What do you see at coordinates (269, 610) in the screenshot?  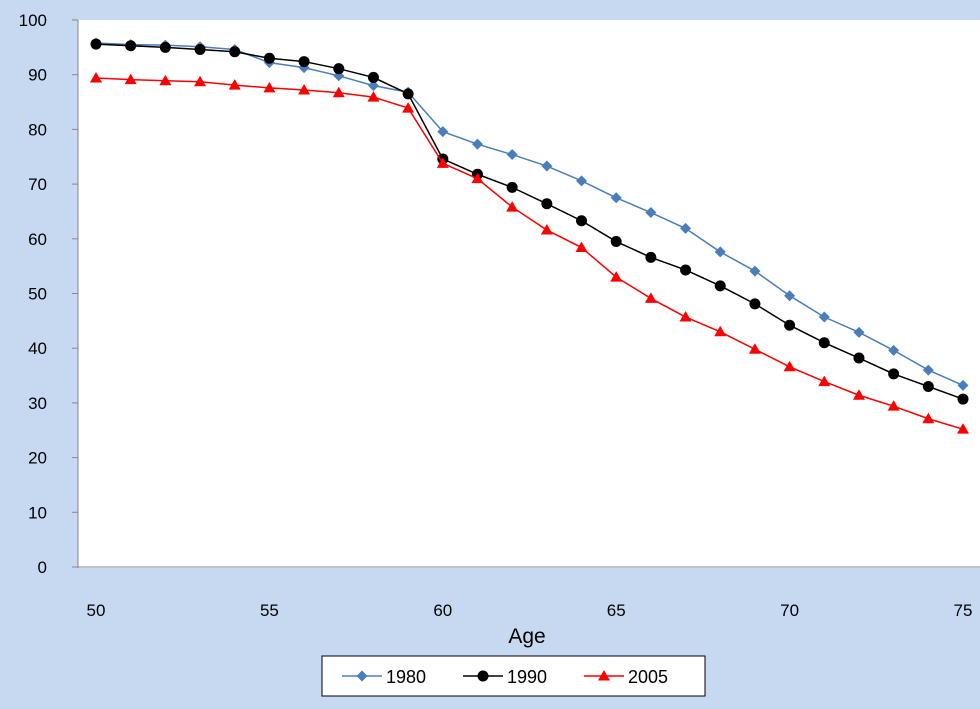 I see `x-tick-label: 55` at bounding box center [269, 610].